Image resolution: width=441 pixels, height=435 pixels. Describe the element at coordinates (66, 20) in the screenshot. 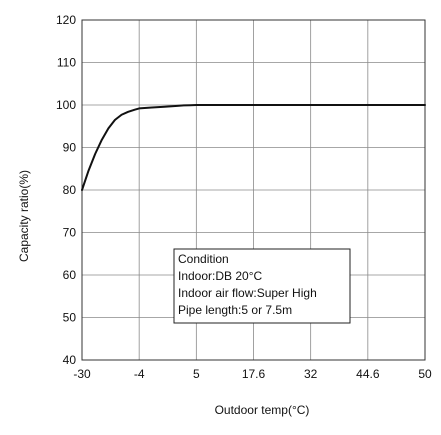

I see `y-tick-label: 120` at that location.